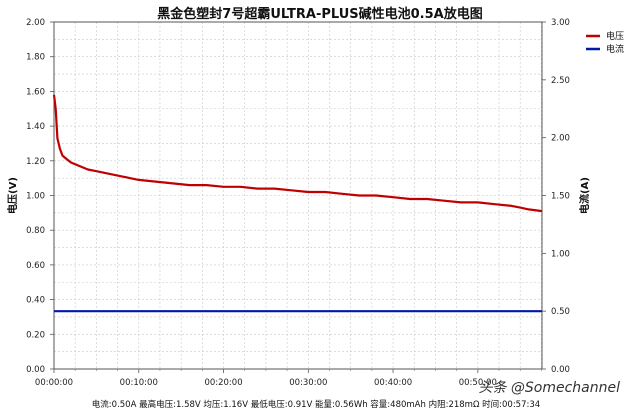  Describe the element at coordinates (35, 266) in the screenshot. I see `y-left-tick-label: 0.60` at that location.